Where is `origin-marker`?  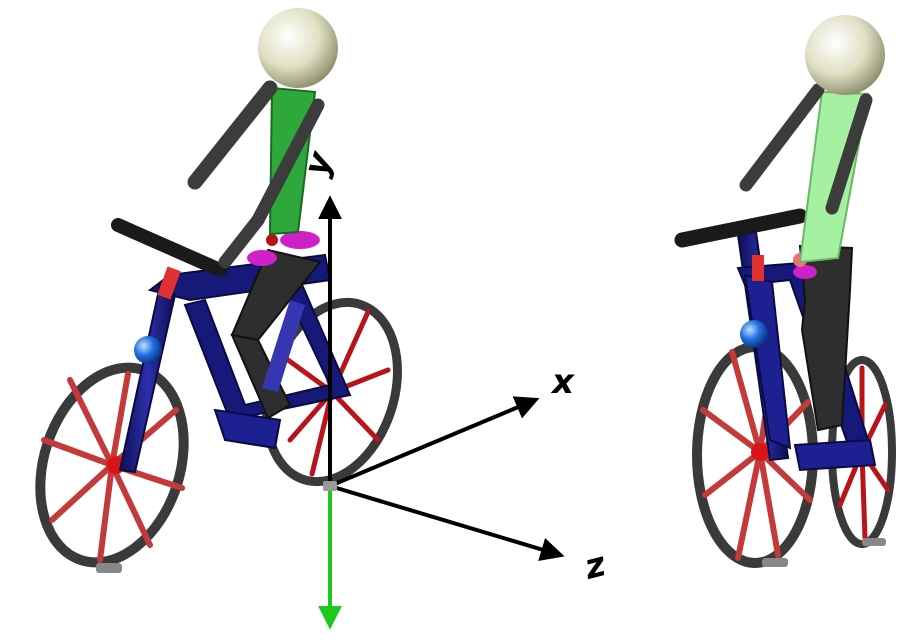 origin-marker is located at coordinates (330, 486).